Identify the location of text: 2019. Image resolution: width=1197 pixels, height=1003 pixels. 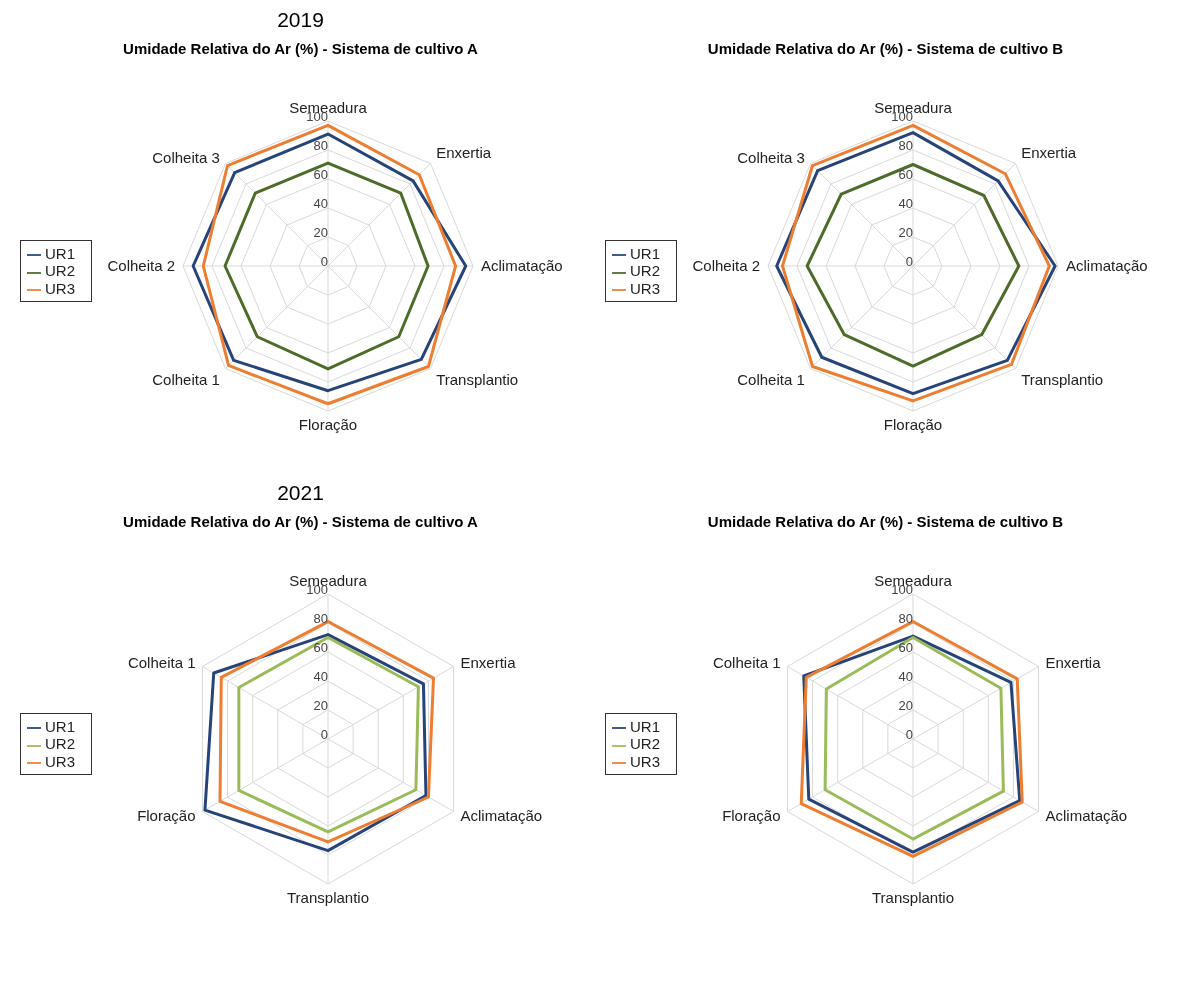
(300, 19).